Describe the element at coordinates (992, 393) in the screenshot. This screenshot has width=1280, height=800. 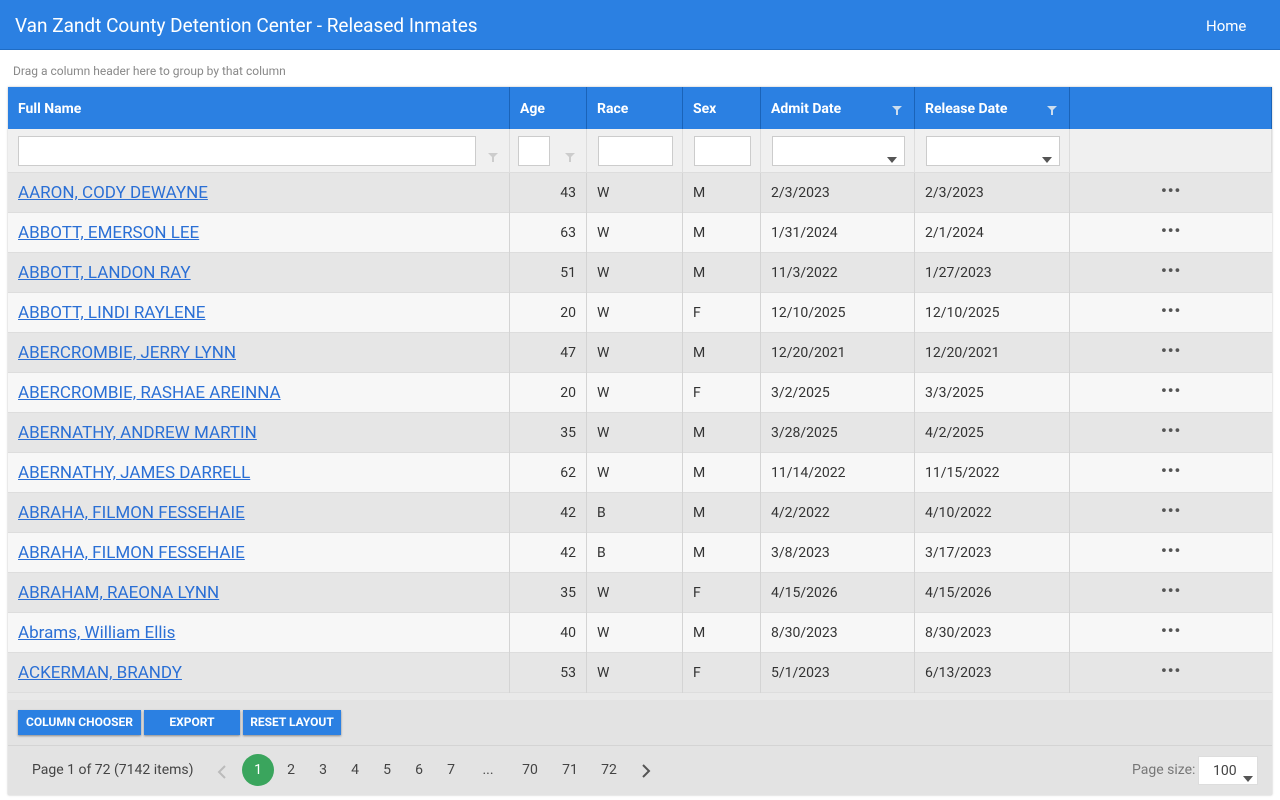
I see `table-cell: 3/3/2025` at that location.